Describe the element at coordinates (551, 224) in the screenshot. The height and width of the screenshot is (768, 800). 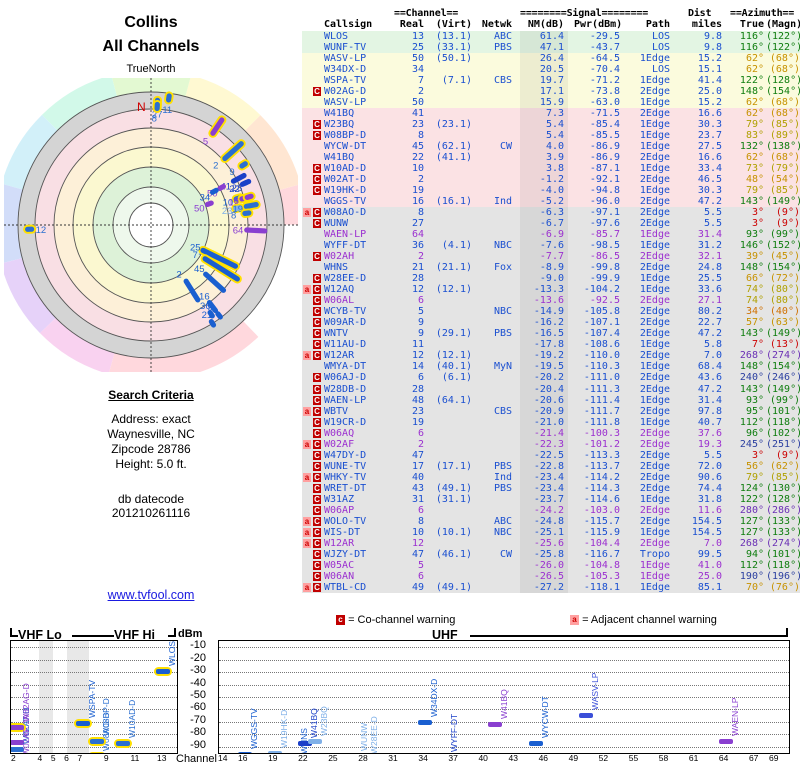
I see `table-row: C WUNW 27 -6.7 -97.6 2Edge 5.5 3° (9°)` at that location.